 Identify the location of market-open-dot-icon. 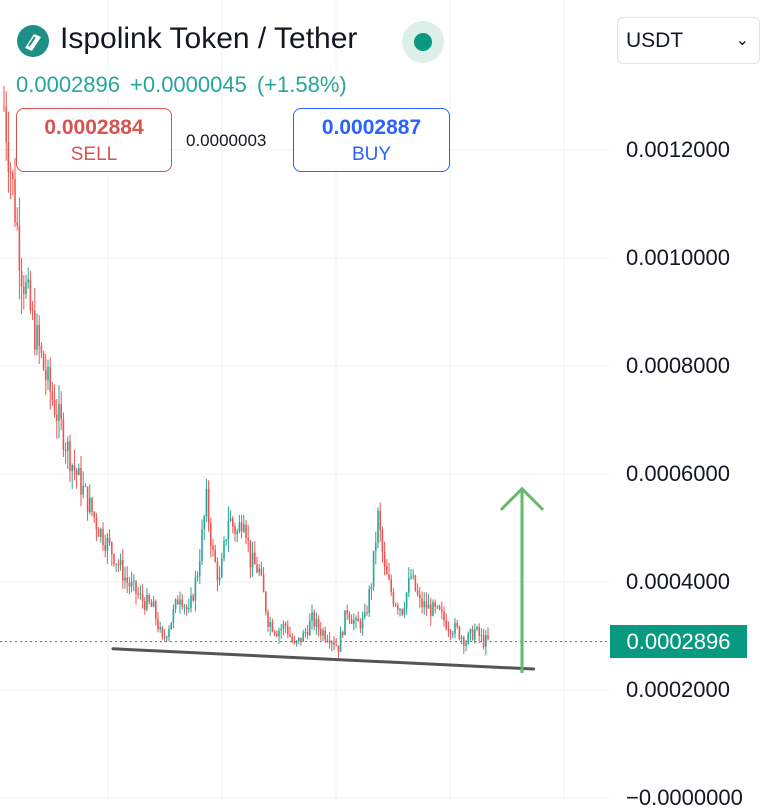
(423, 42).